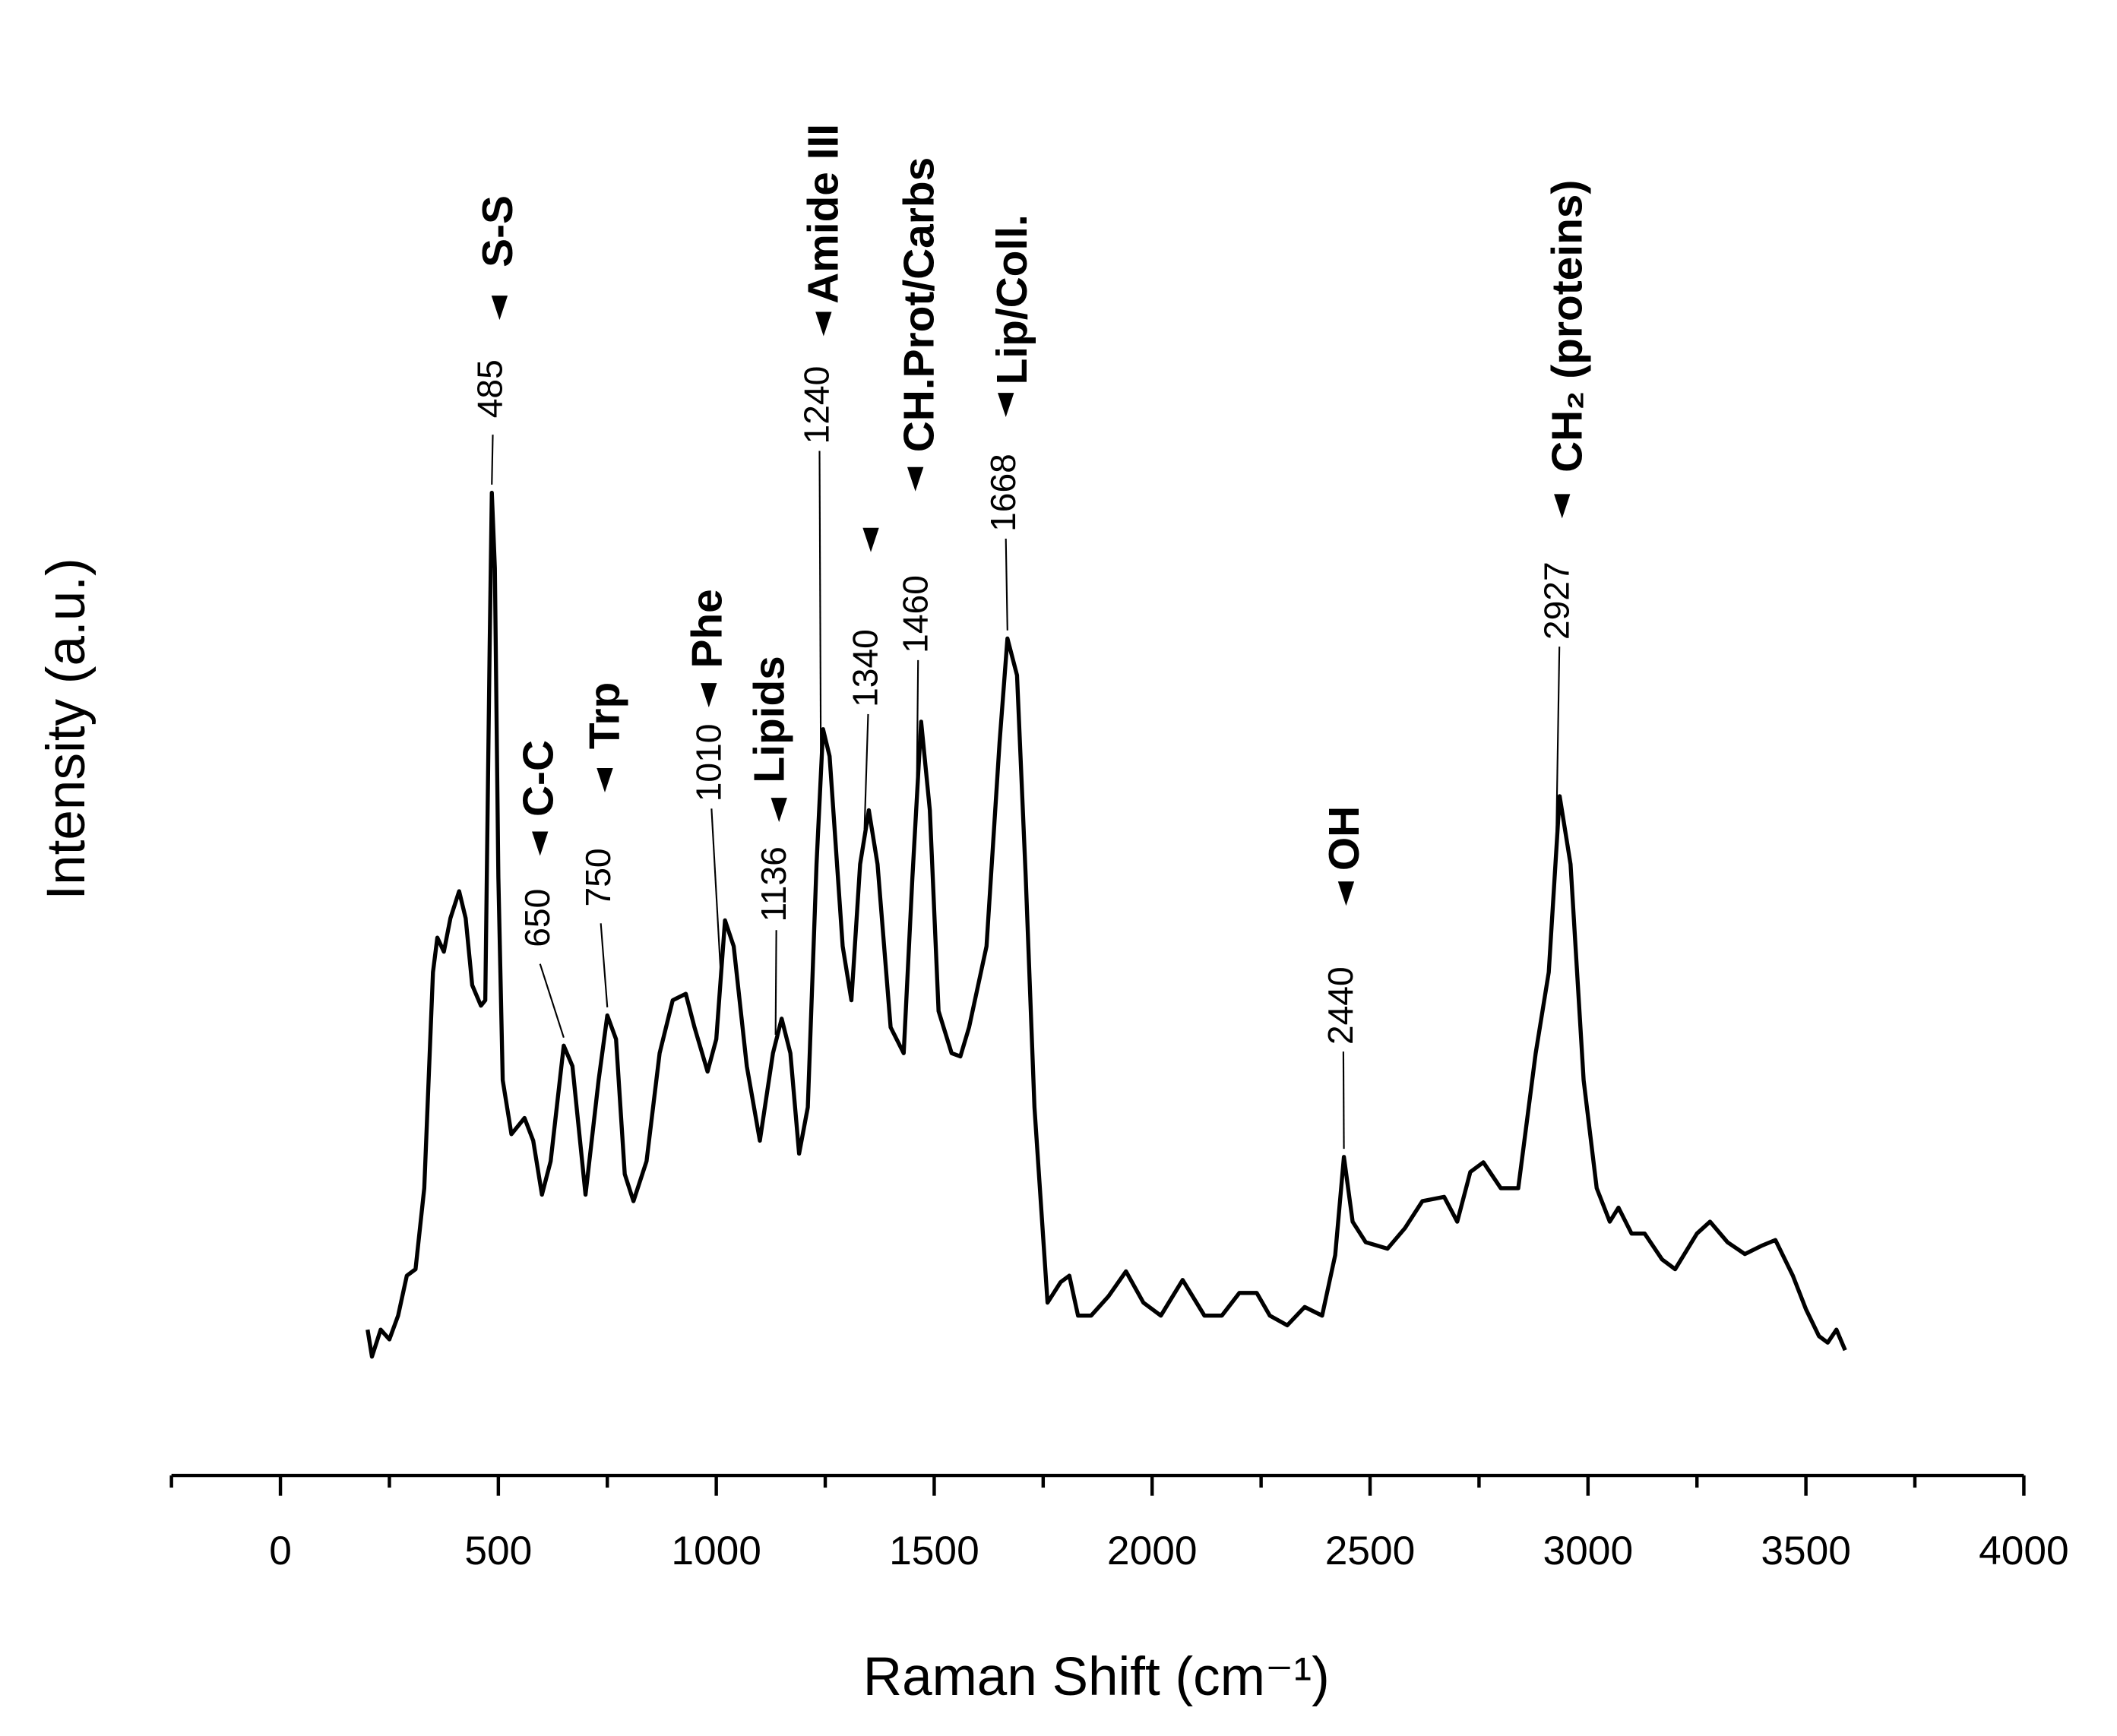 The image size is (2117, 1736). What do you see at coordinates (1806, 1551) in the screenshot?
I see `x-tick-label: 3500` at bounding box center [1806, 1551].